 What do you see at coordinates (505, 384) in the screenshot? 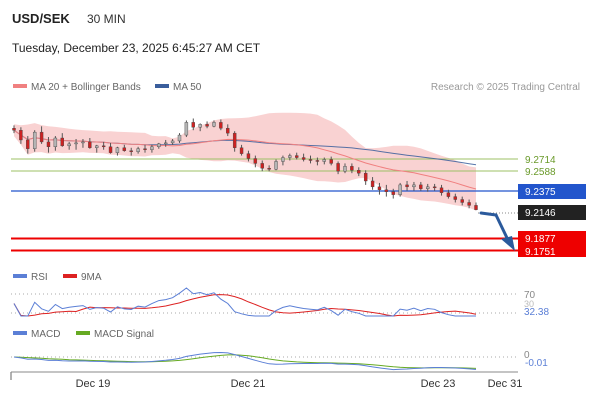
I see `x-tick-dec31: Dec 31` at bounding box center [505, 384].